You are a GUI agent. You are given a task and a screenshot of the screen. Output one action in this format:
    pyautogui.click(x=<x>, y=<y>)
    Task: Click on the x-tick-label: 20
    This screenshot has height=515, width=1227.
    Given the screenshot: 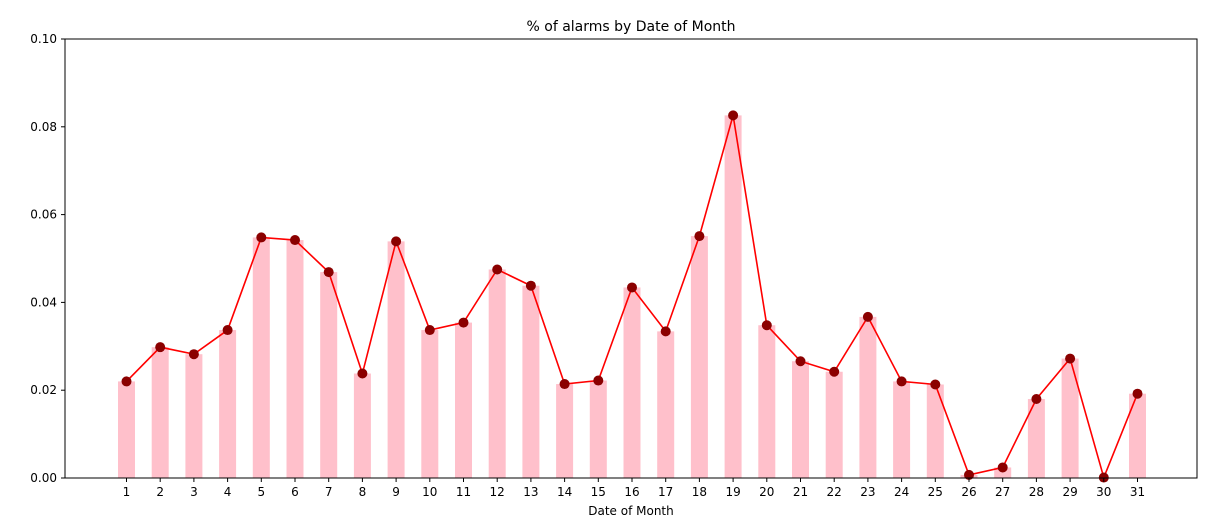 What is the action you would take?
    pyautogui.click(x=766, y=492)
    